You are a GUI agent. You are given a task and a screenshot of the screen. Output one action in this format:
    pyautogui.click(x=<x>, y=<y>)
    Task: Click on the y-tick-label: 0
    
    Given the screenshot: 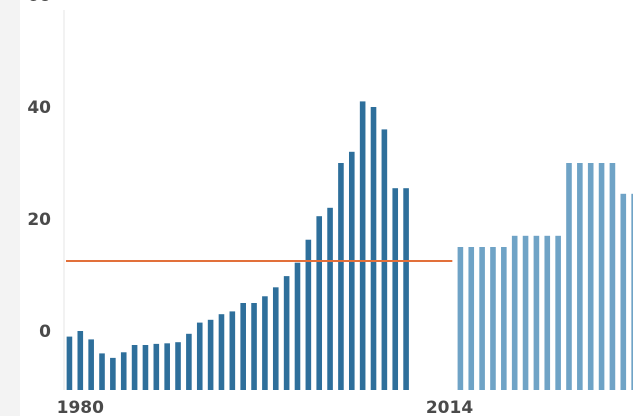 What is the action you would take?
    pyautogui.click(x=45, y=332)
    